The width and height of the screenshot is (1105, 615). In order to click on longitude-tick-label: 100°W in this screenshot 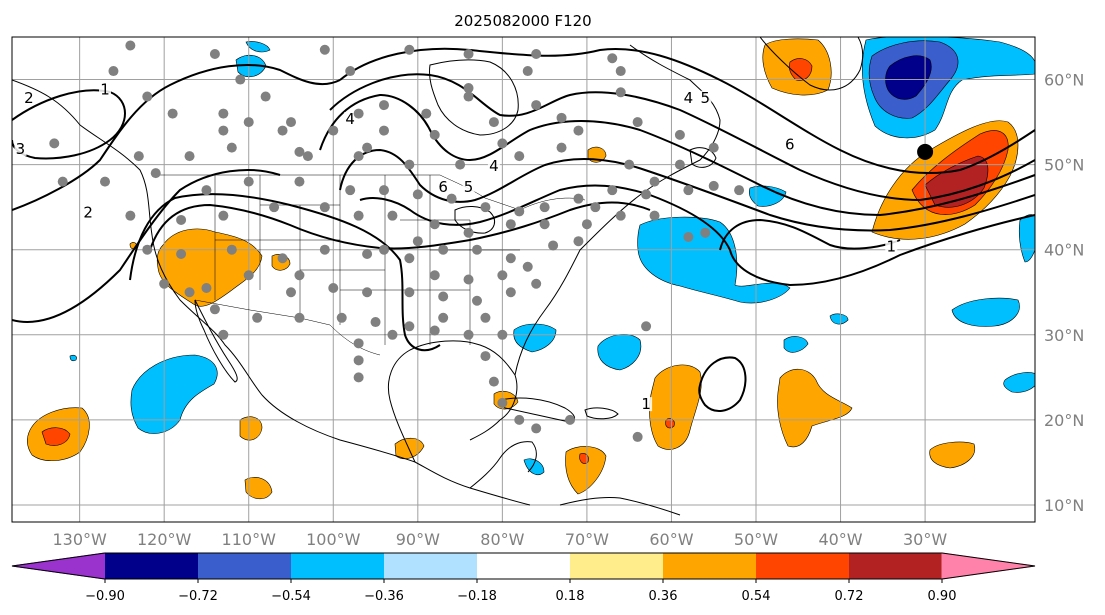, I will do `click(333, 539)`.